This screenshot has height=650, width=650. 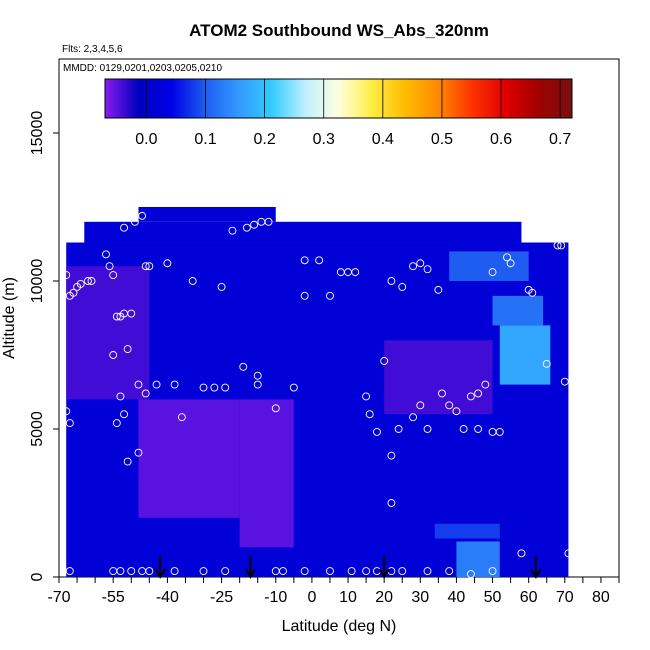 I want to click on x-tick-label-6: 10, so click(x=348, y=597).